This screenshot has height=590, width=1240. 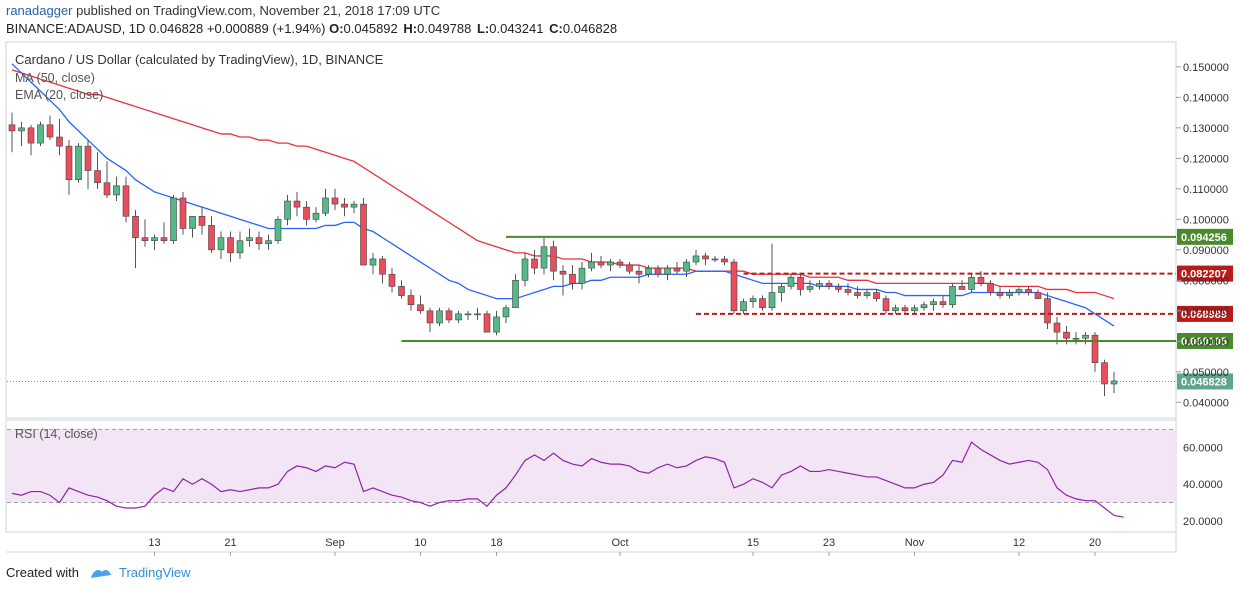 I want to click on author-username: ranadagger, so click(x=39, y=10).